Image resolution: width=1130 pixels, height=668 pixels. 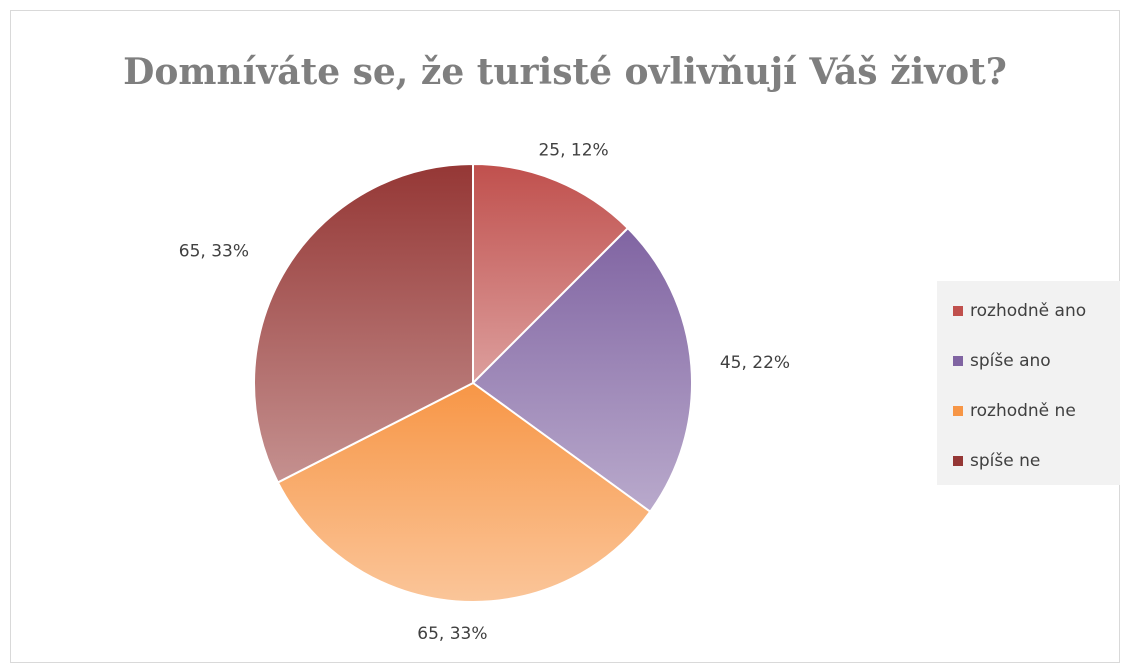 I want to click on legend-label: rozhodně ano, so click(x=1028, y=311).